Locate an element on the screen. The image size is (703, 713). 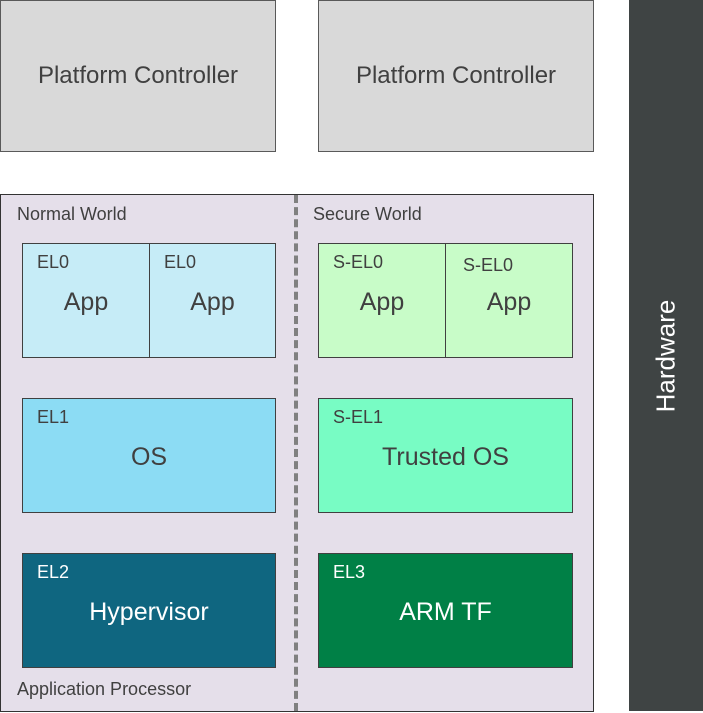
component-name: Trusted OS is located at coordinates (445, 457).